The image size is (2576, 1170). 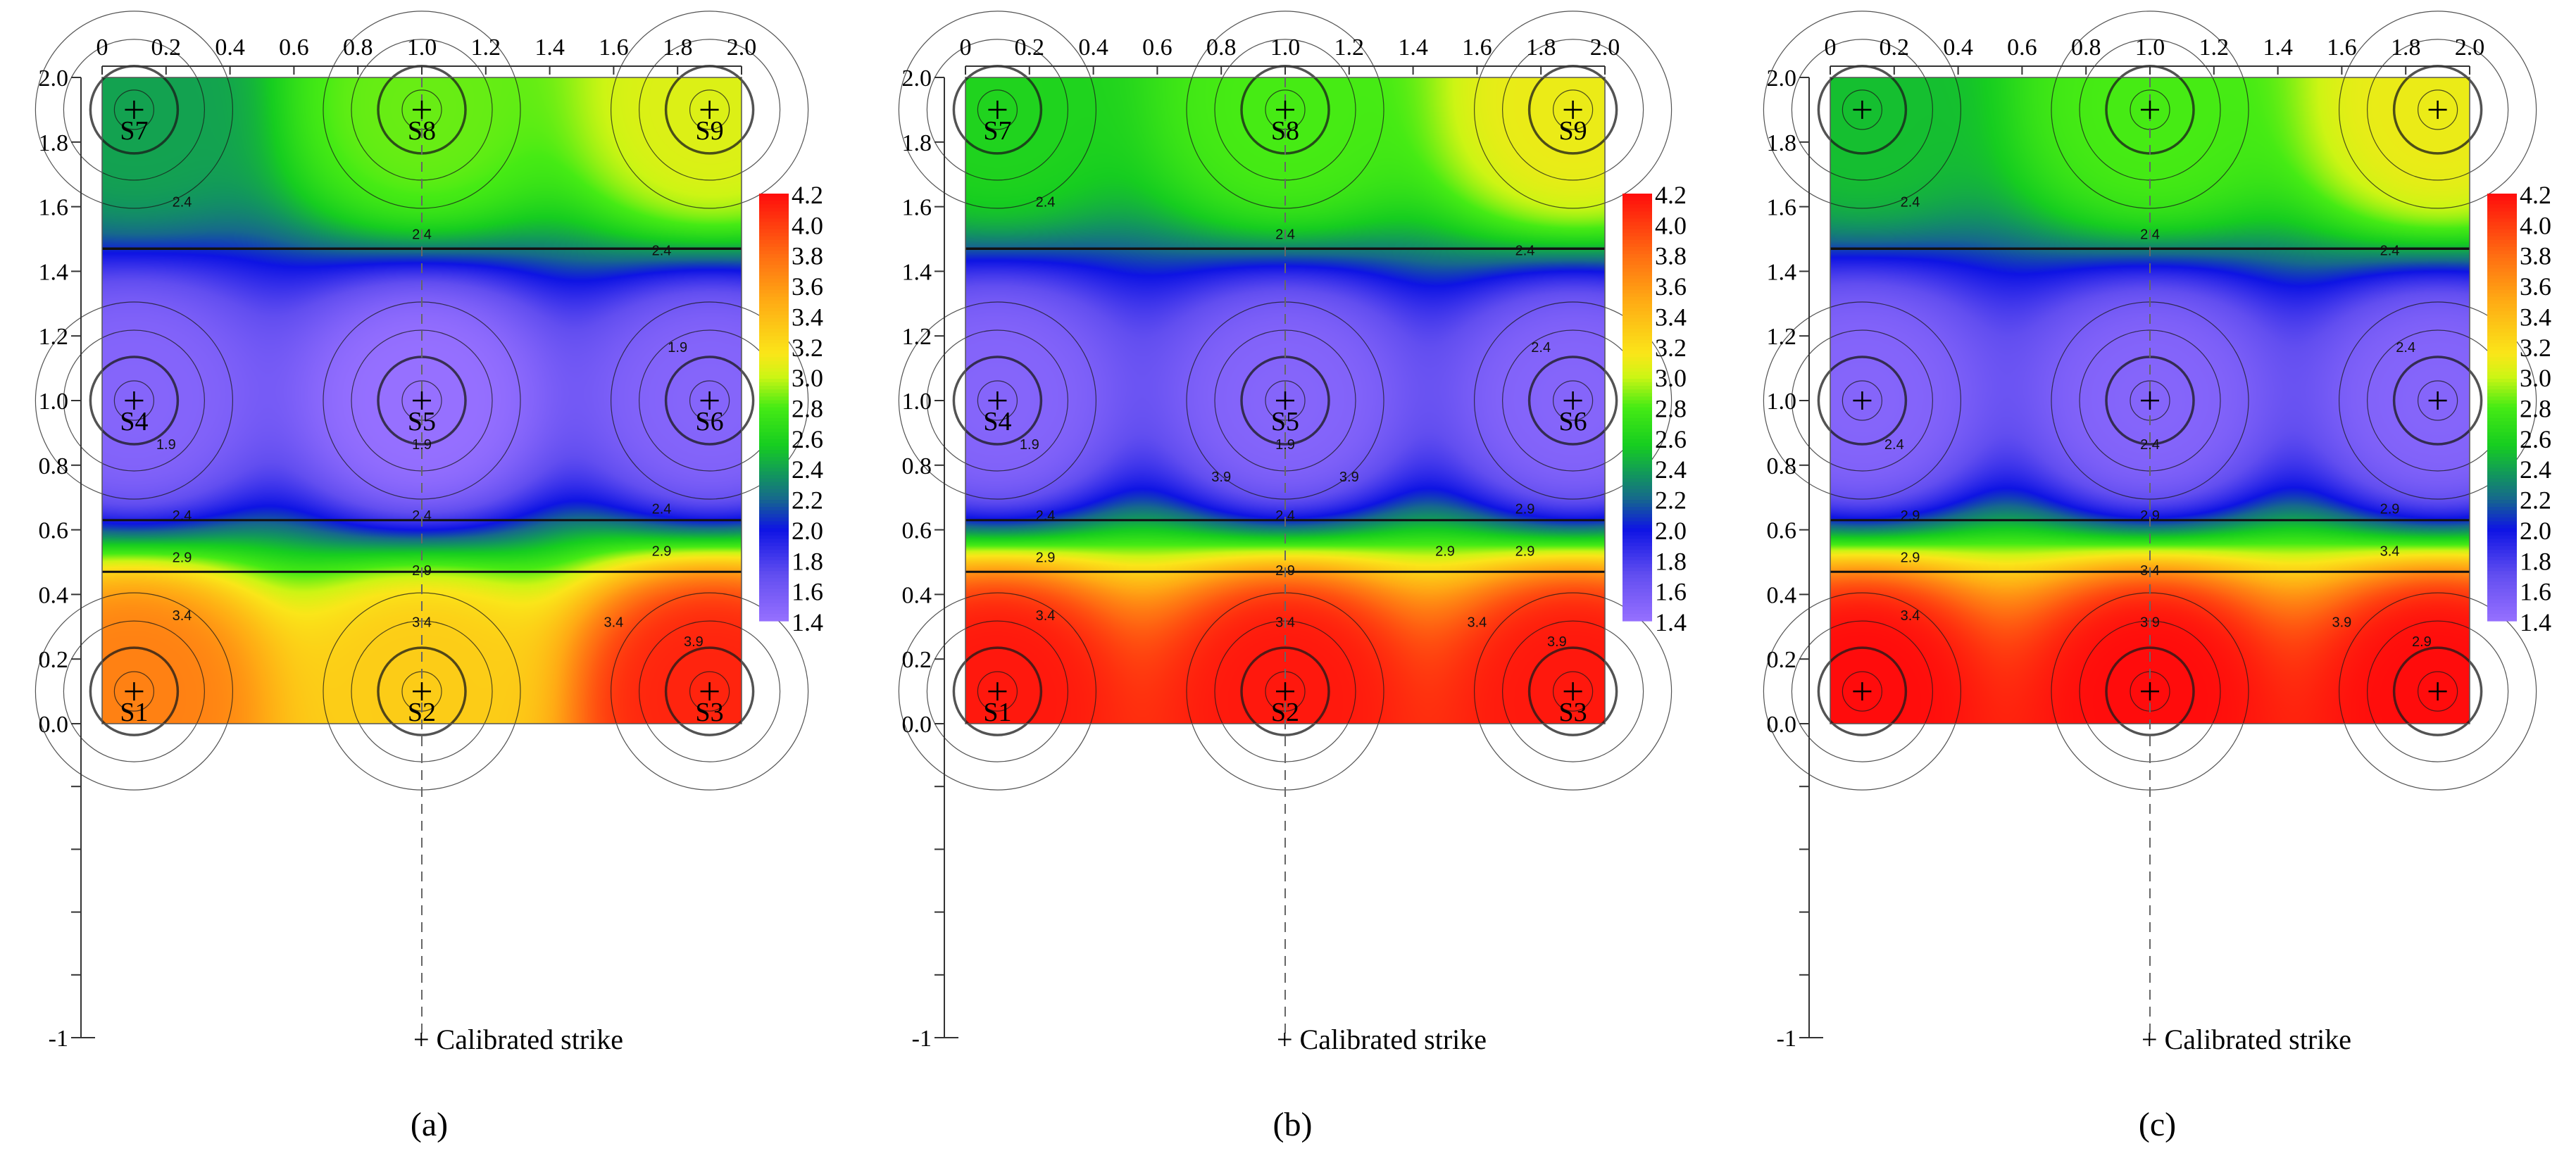 What do you see at coordinates (54, 78) in the screenshot?
I see `y-tick-label: 2.0` at bounding box center [54, 78].